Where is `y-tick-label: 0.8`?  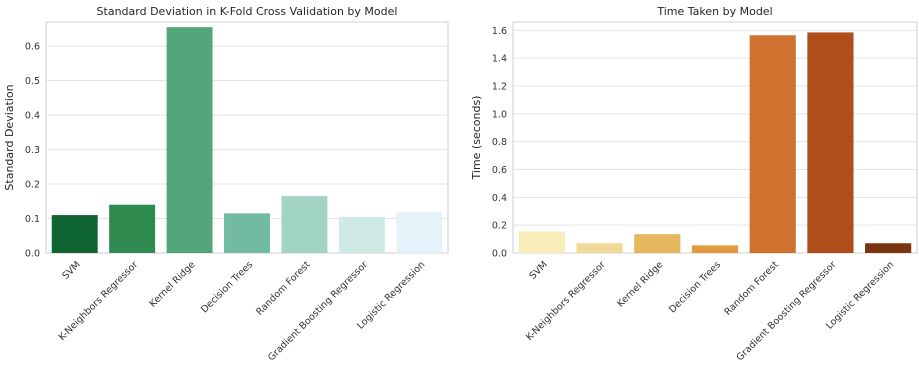
y-tick-label: 0.8 is located at coordinates (499, 142).